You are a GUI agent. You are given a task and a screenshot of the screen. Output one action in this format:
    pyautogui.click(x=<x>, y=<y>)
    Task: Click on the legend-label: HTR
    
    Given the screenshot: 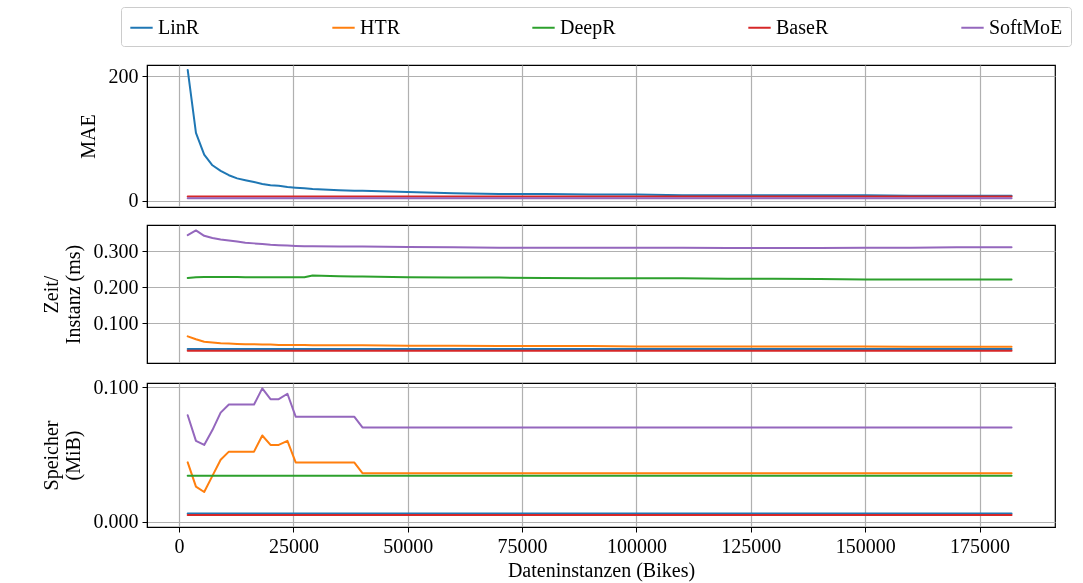 What is the action you would take?
    pyautogui.click(x=380, y=26)
    